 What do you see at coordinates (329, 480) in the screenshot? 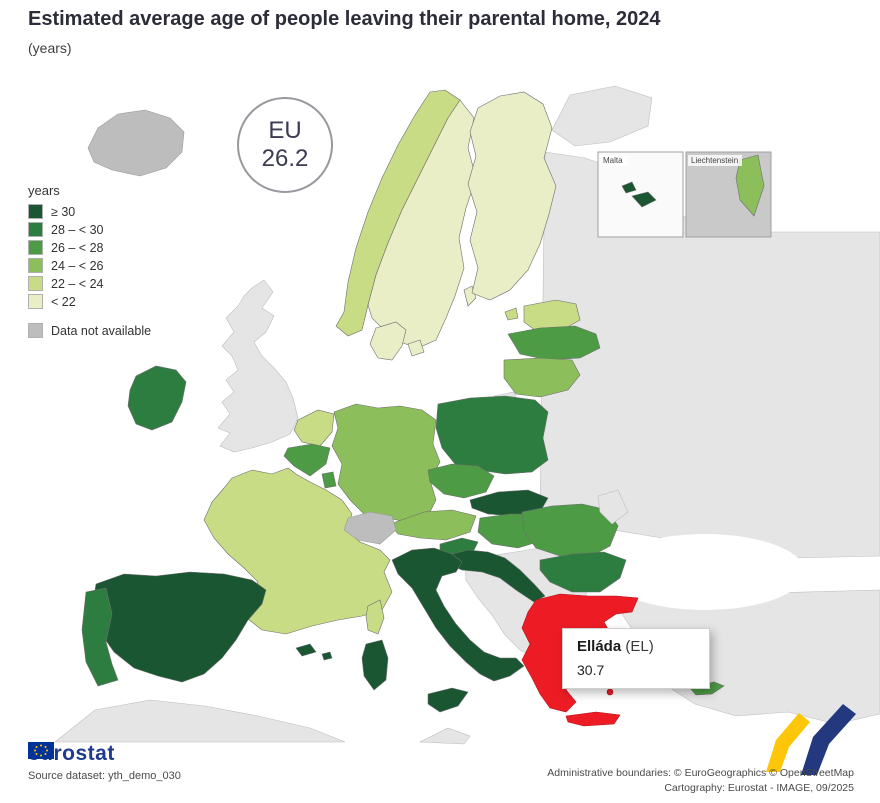
I see `country-luxembourg` at bounding box center [329, 480].